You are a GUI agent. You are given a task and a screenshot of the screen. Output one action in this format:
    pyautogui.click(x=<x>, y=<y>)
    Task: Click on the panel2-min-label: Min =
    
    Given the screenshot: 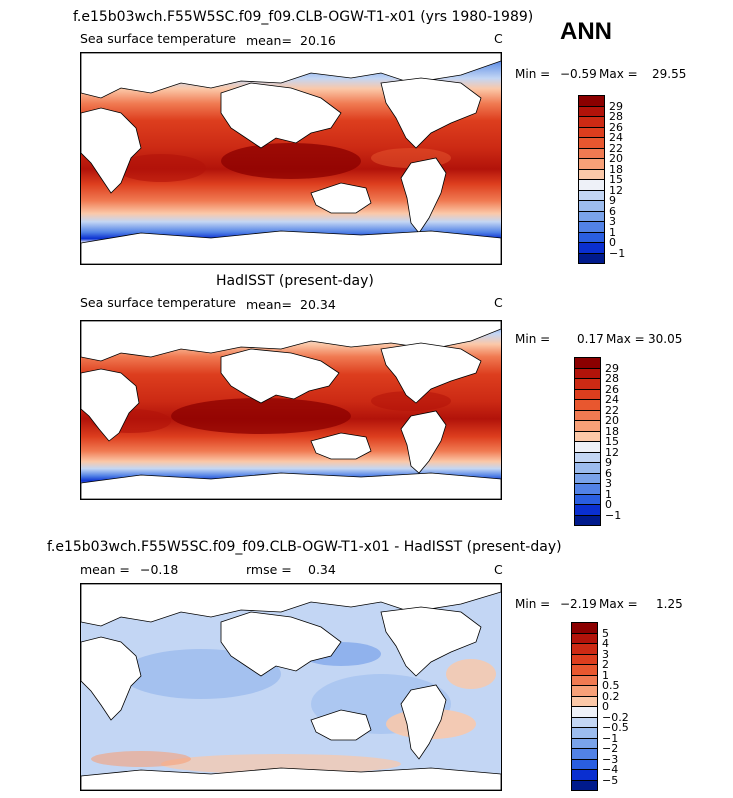 What is the action you would take?
    pyautogui.click(x=533, y=339)
    